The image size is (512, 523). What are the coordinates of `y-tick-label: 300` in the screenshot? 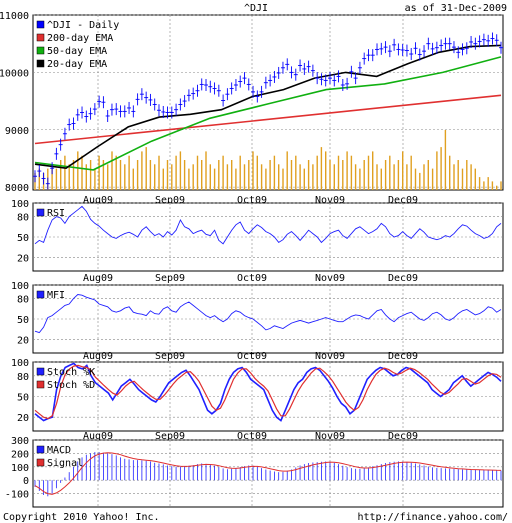 It's located at (20, 441).